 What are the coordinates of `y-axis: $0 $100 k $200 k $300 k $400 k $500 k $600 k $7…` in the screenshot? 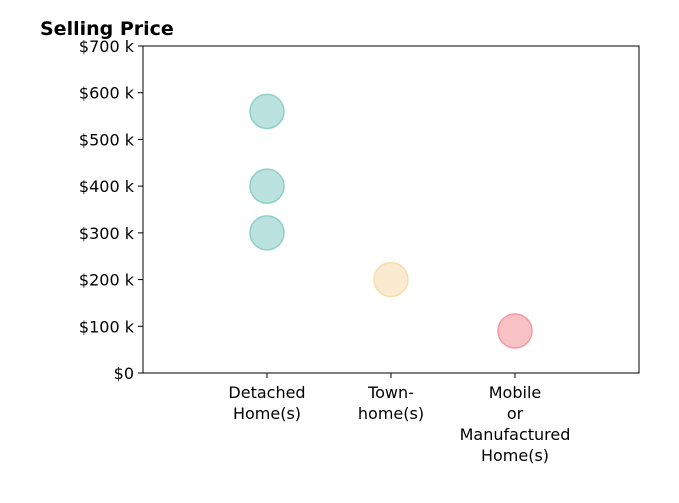 It's located at (111, 210).